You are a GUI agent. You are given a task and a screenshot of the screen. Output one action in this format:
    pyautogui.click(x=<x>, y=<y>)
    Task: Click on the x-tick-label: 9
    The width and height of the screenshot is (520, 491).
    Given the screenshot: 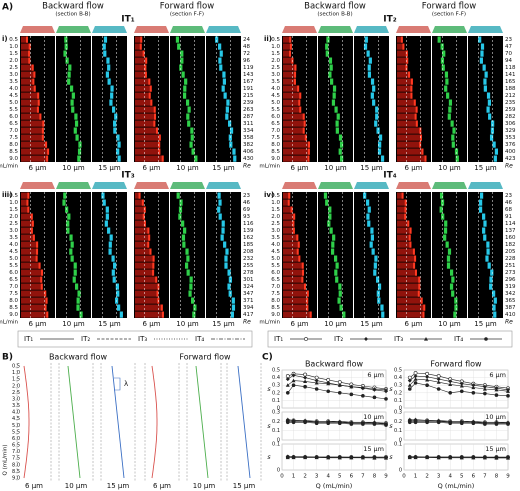 What is the action you would take?
    pyautogui.click(x=508, y=477)
    